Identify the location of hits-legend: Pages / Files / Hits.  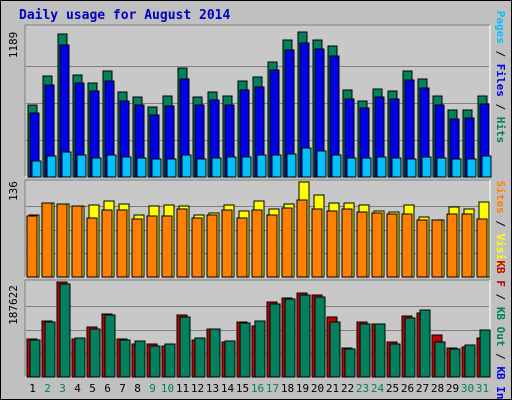
(500, 77).